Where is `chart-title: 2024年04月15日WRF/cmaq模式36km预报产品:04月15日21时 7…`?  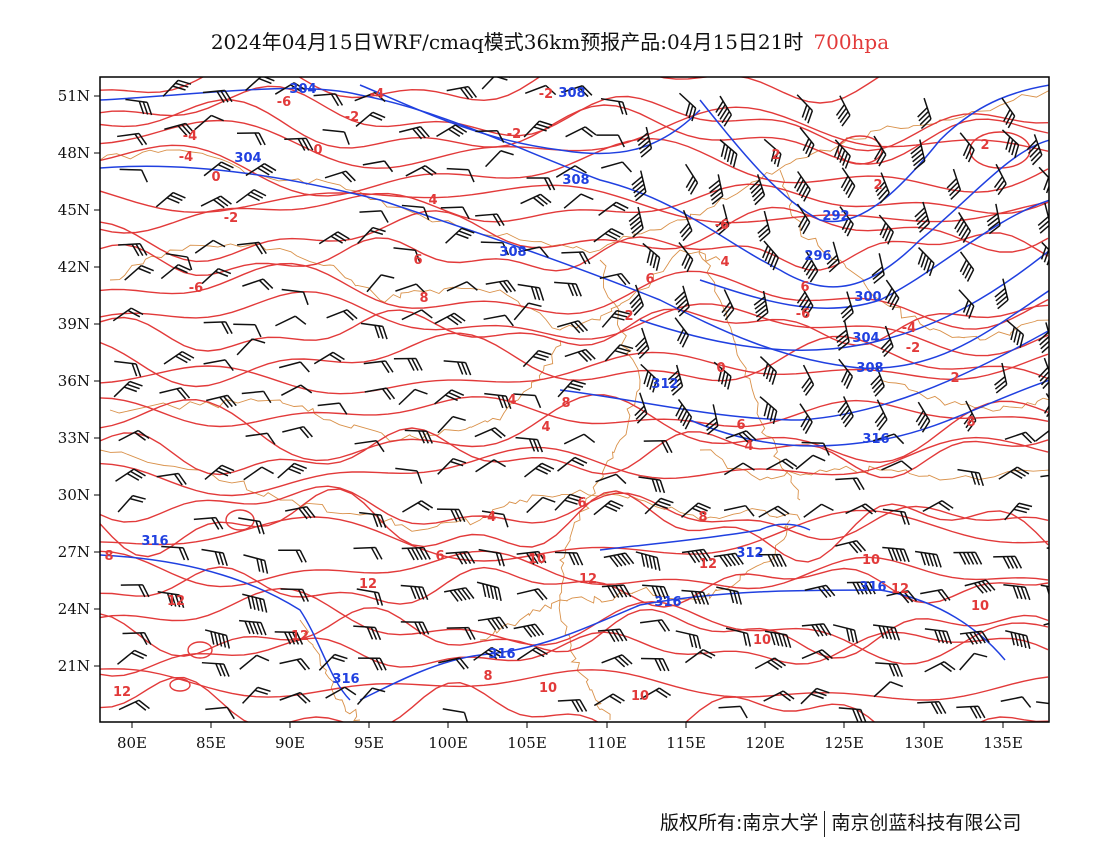 chart-title: 2024年04月15日WRF/cmaq模式36km预报产品:04月15日21时 7… is located at coordinates (550, 40).